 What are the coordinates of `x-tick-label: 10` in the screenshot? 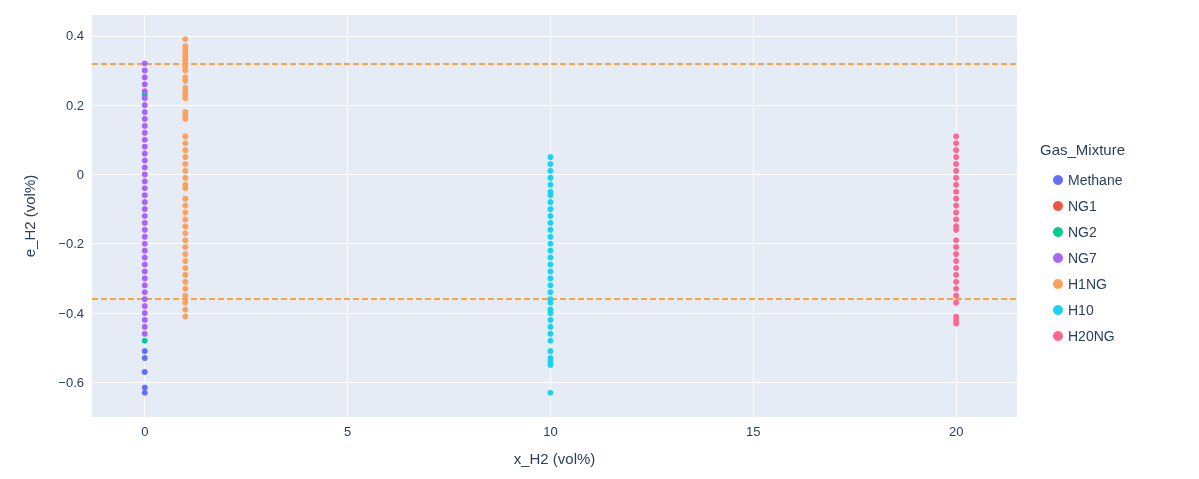 It's located at (550, 431).